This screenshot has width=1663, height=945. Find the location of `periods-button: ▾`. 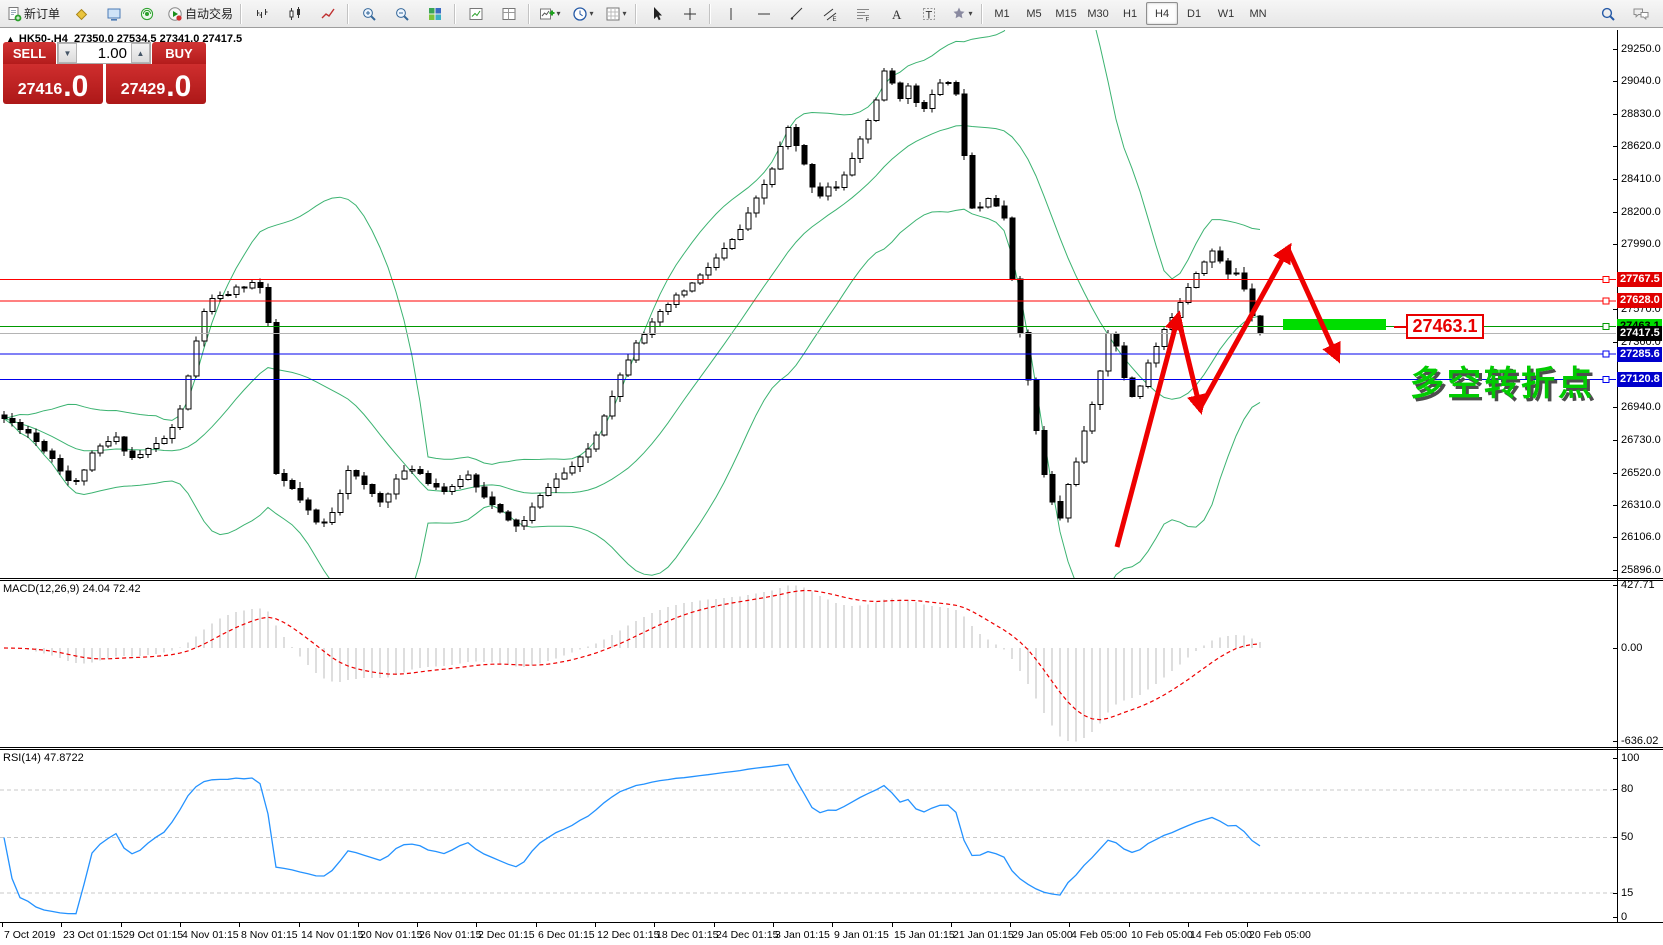

periods-button: ▾ is located at coordinates (582, 14).